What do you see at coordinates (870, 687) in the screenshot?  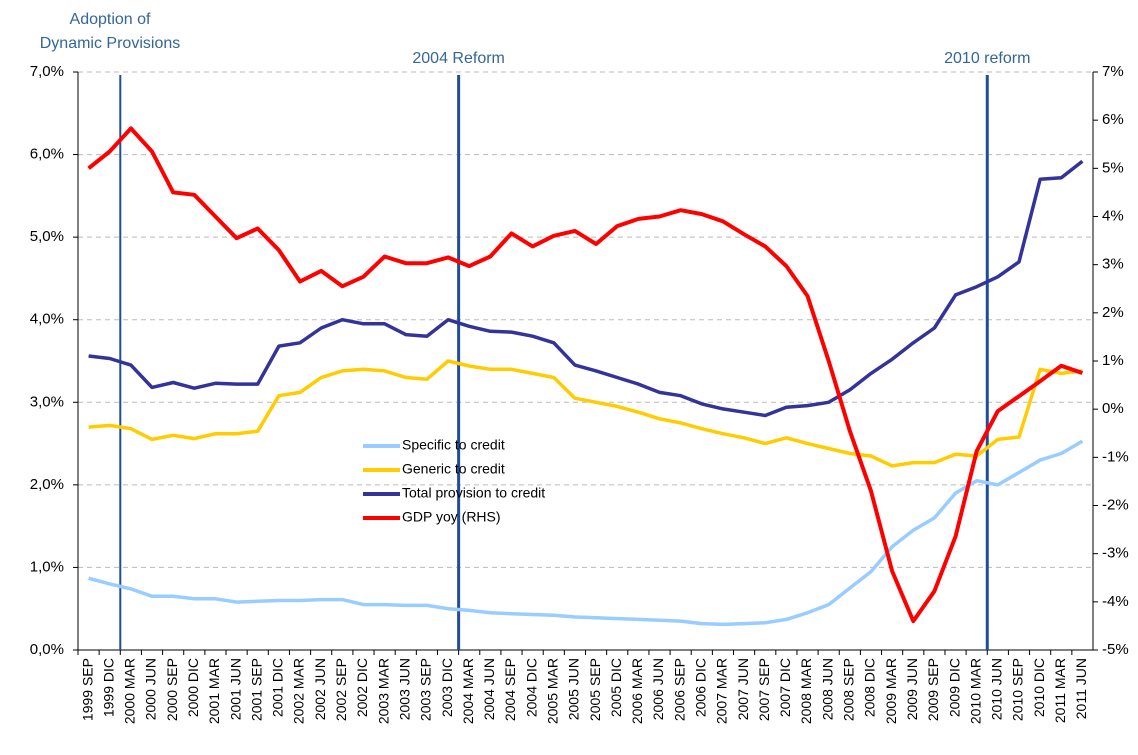 I see `x-tick-label: 2008 DIC` at bounding box center [870, 687].